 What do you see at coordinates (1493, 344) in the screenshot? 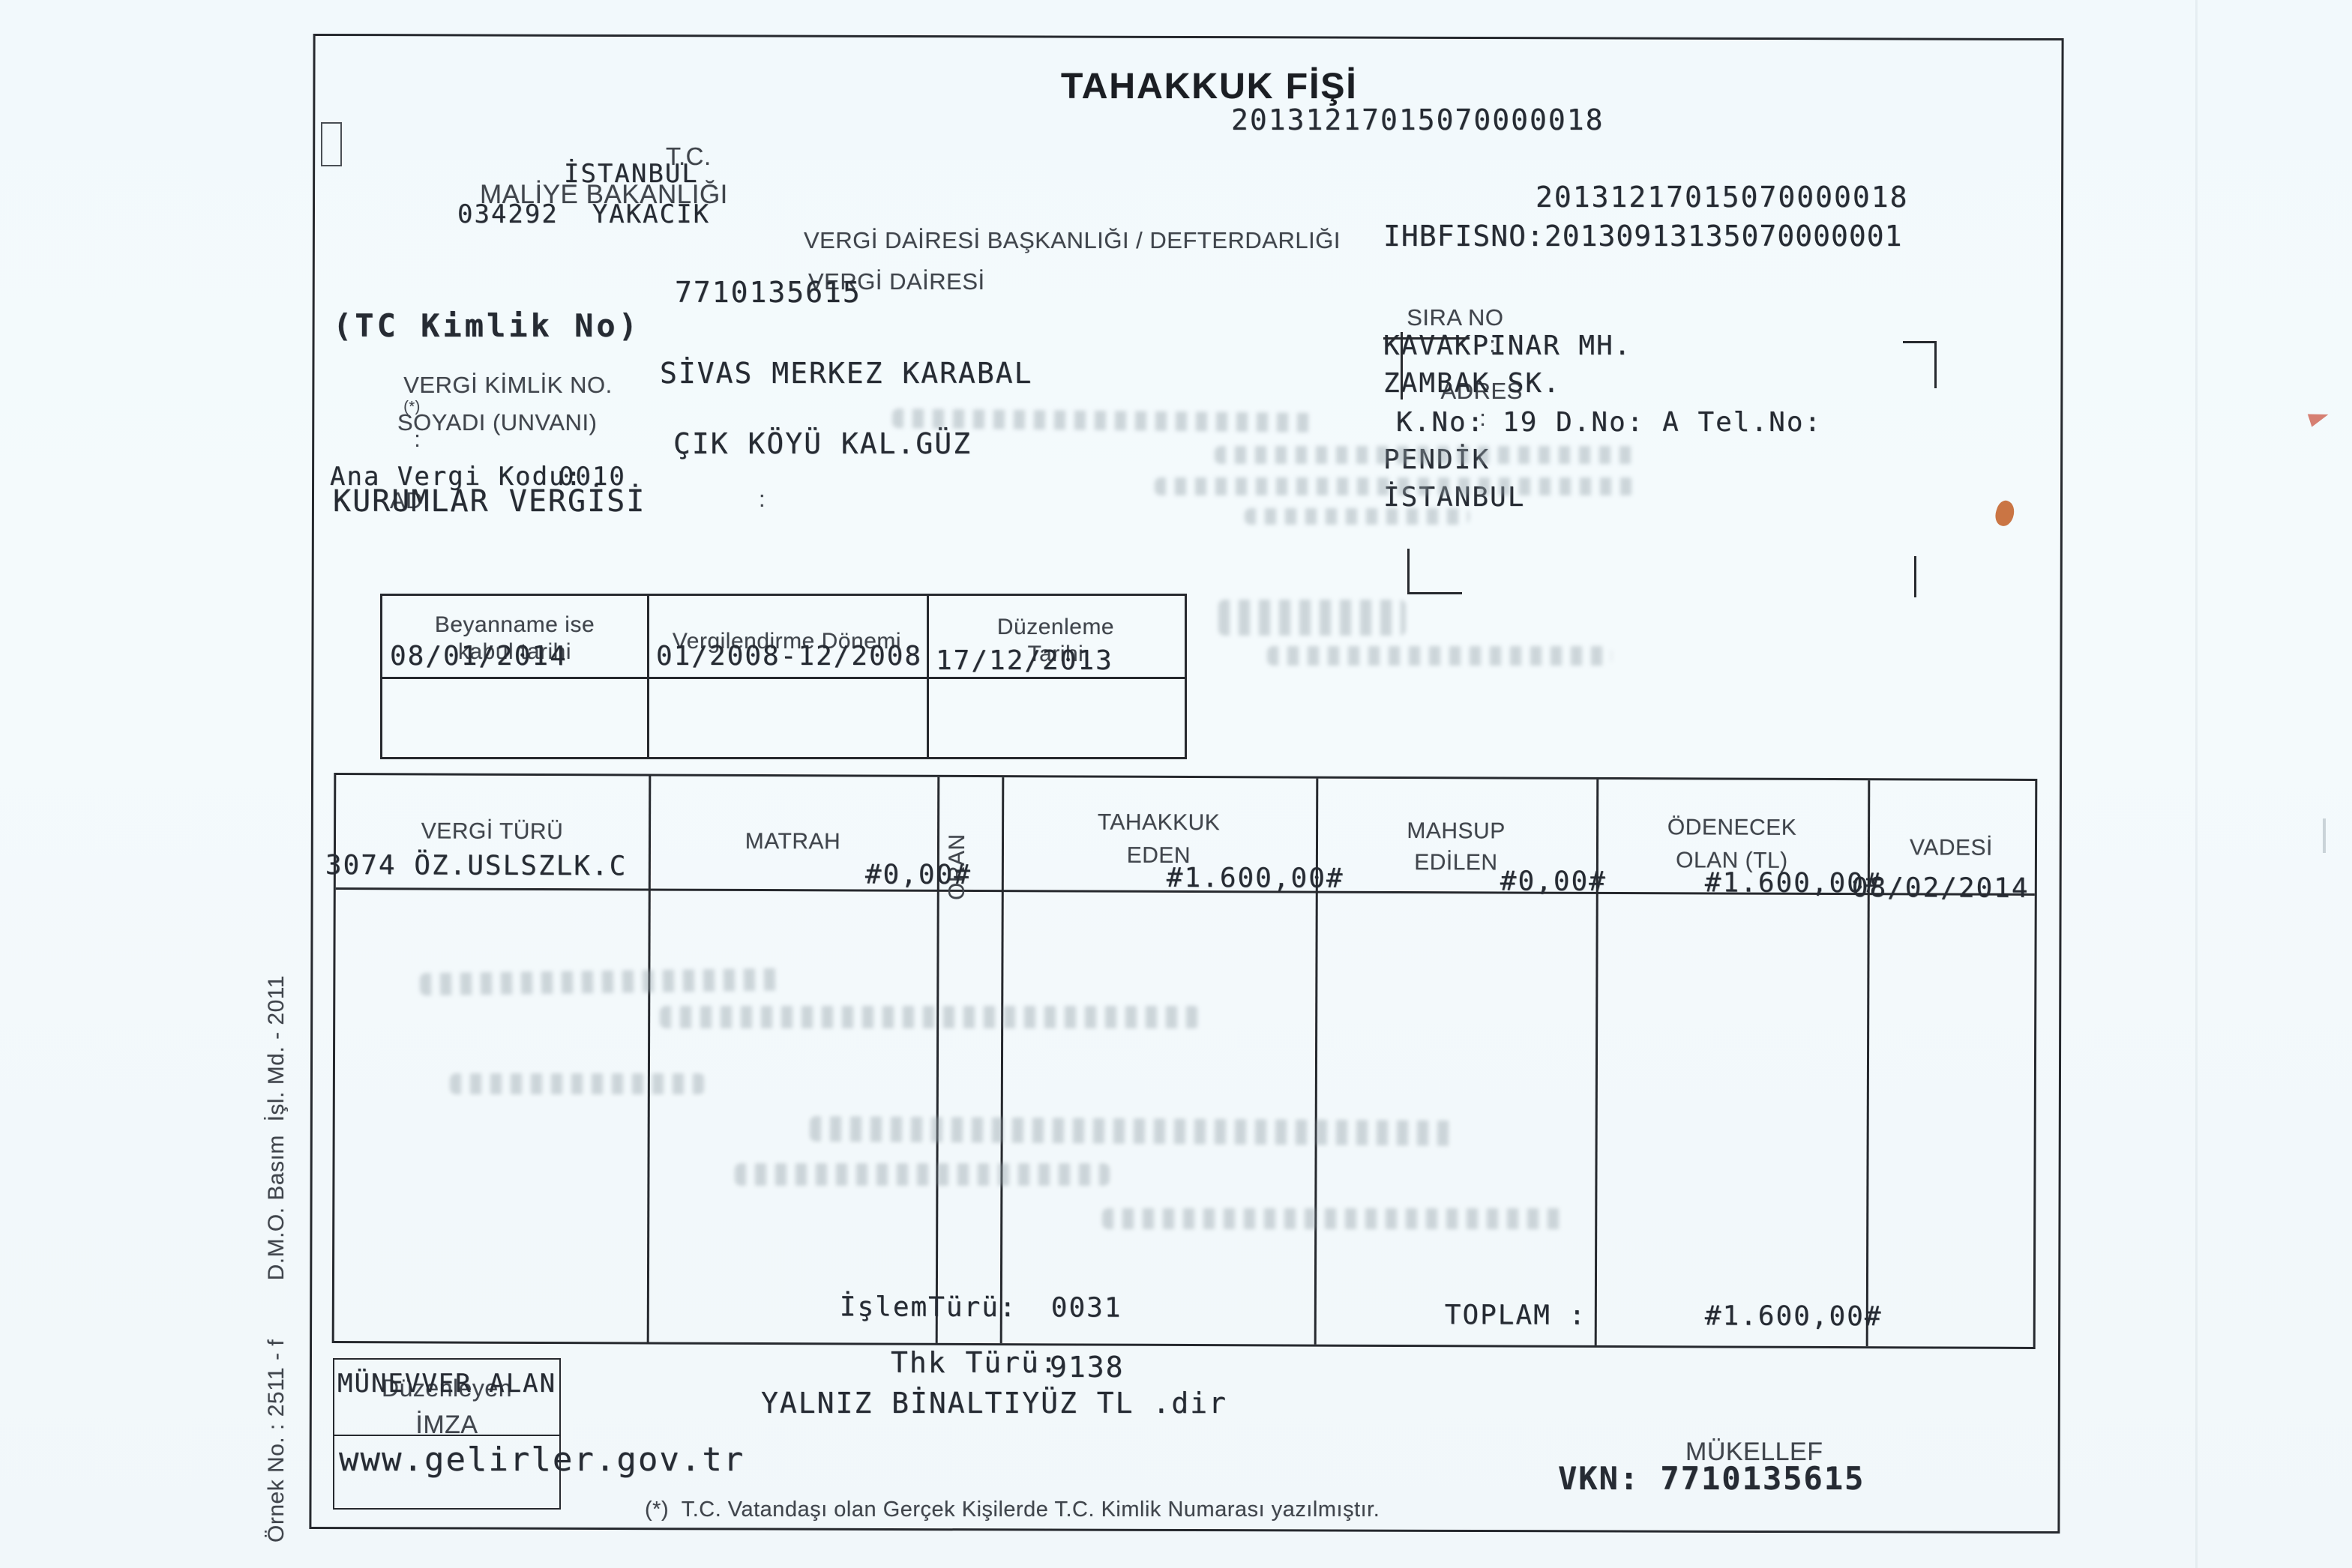
I see `sira-no-colon: :` at bounding box center [1493, 344].